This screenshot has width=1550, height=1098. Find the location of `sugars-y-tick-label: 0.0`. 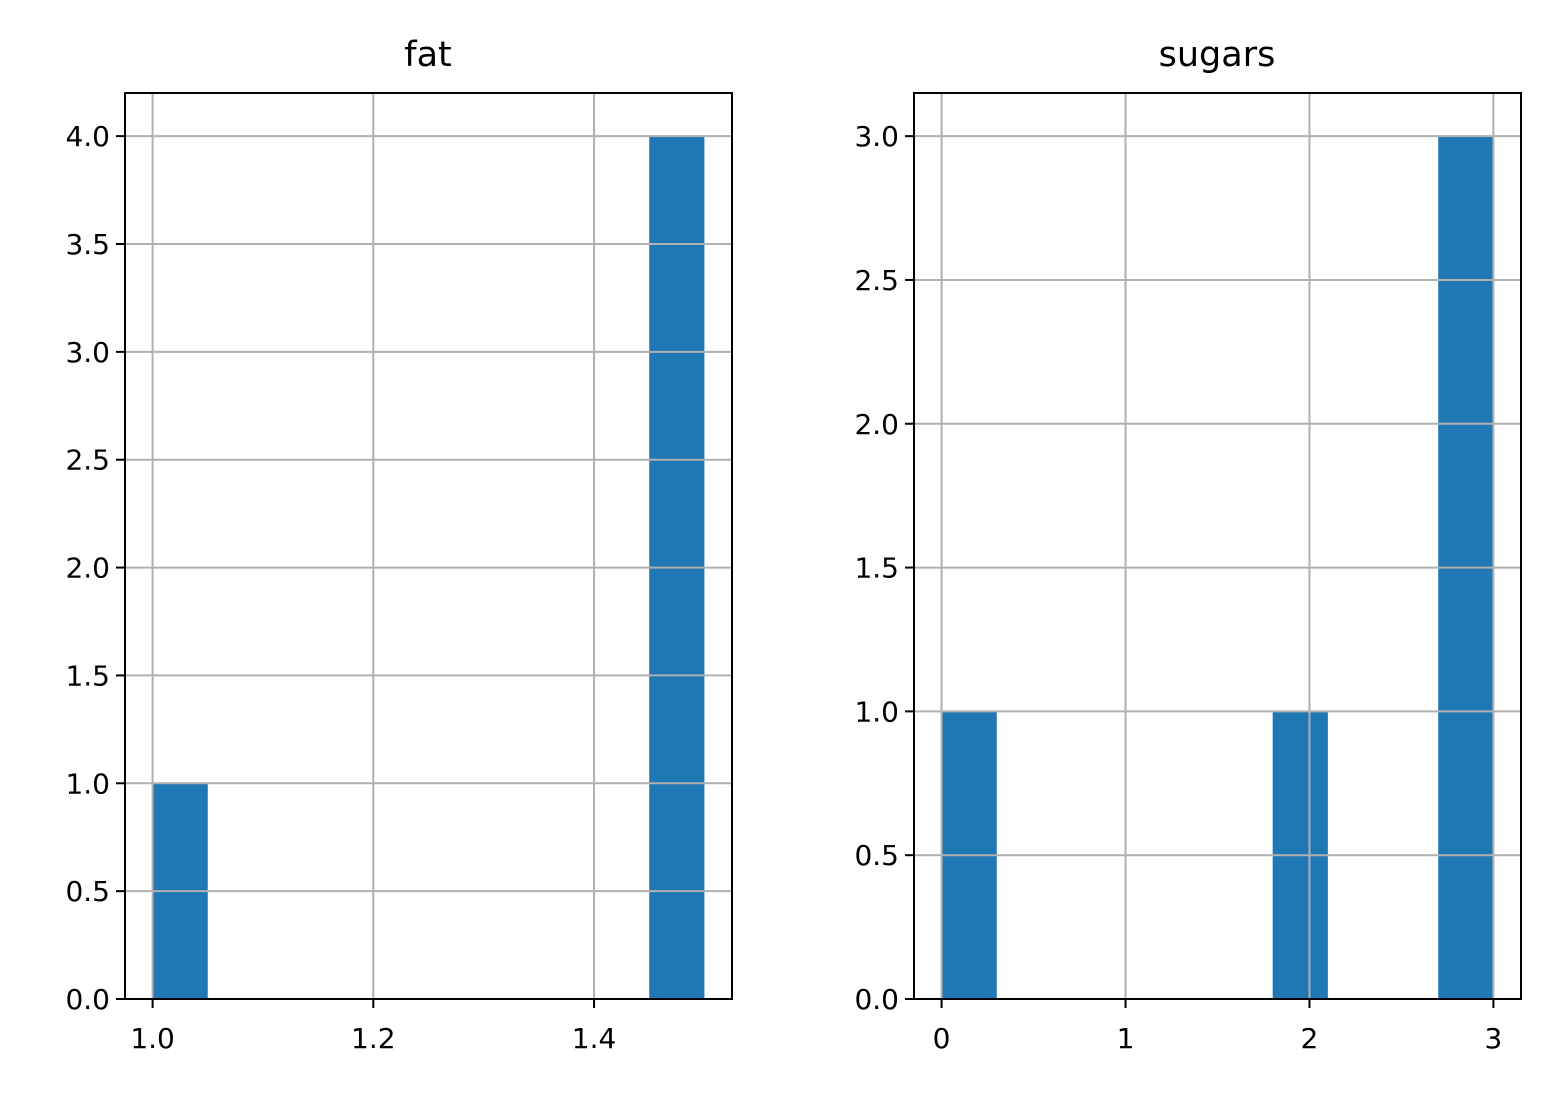

sugars-y-tick-label: 0.0 is located at coordinates (876, 999).